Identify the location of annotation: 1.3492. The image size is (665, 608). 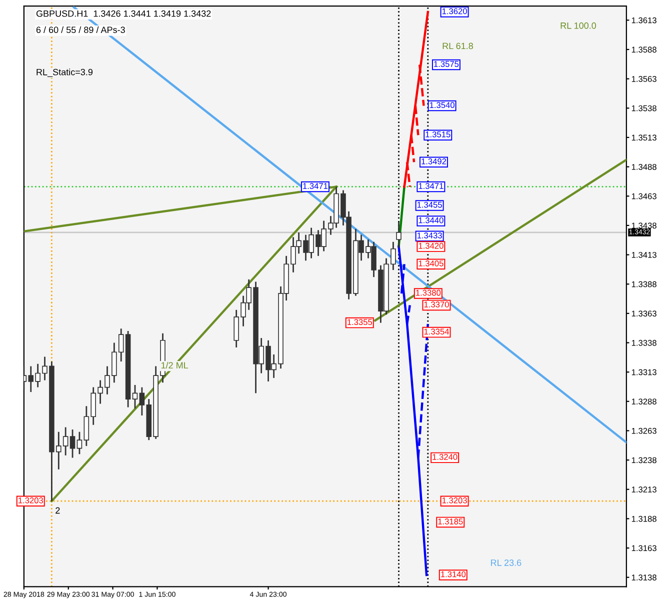
(434, 161).